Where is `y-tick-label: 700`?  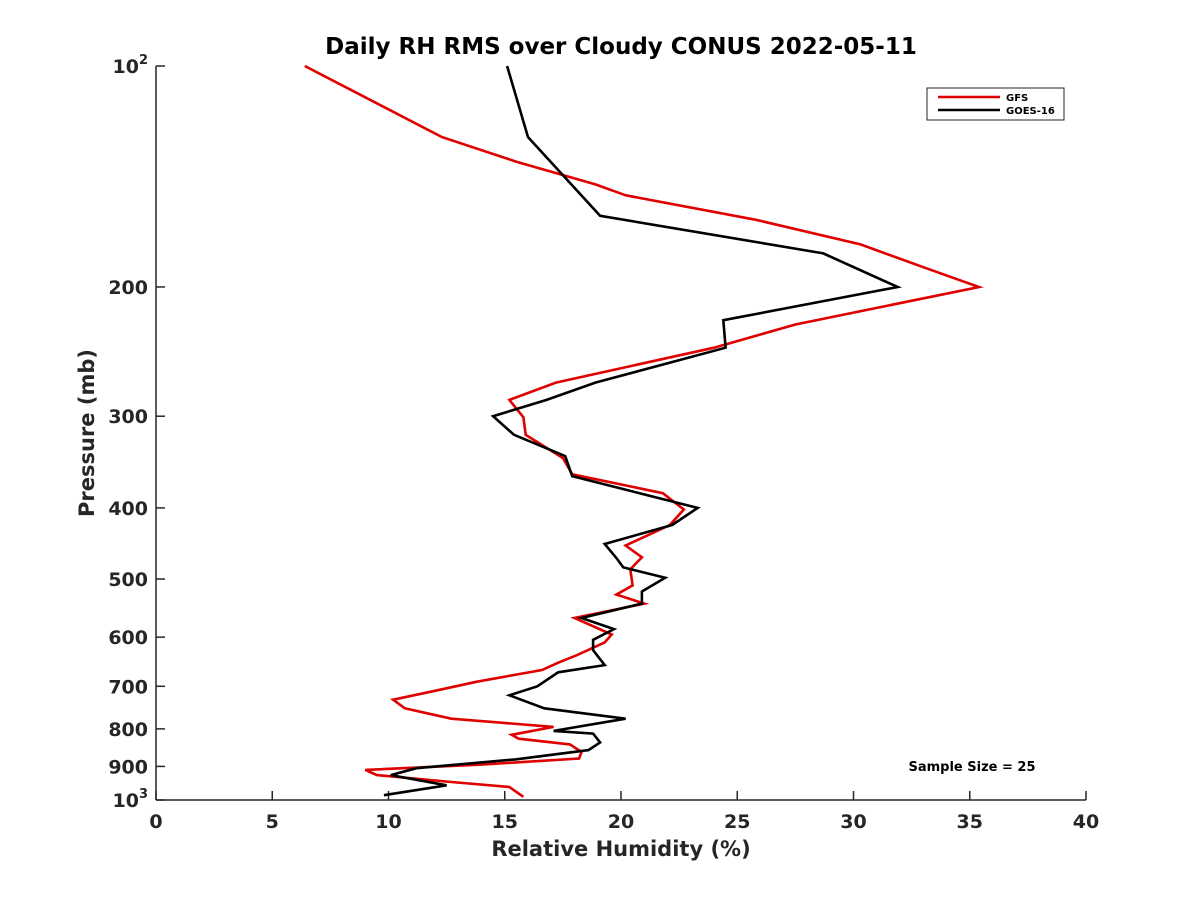
y-tick-label: 700 is located at coordinates (128, 687).